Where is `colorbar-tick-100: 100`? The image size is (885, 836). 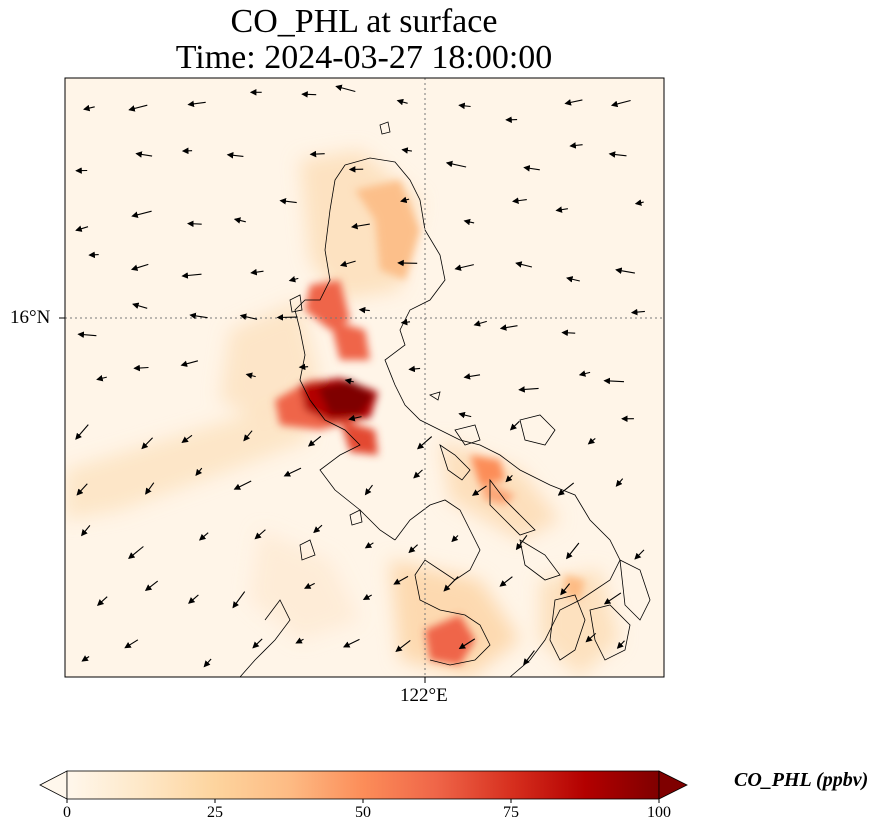 colorbar-tick-100: 100 is located at coordinates (659, 812).